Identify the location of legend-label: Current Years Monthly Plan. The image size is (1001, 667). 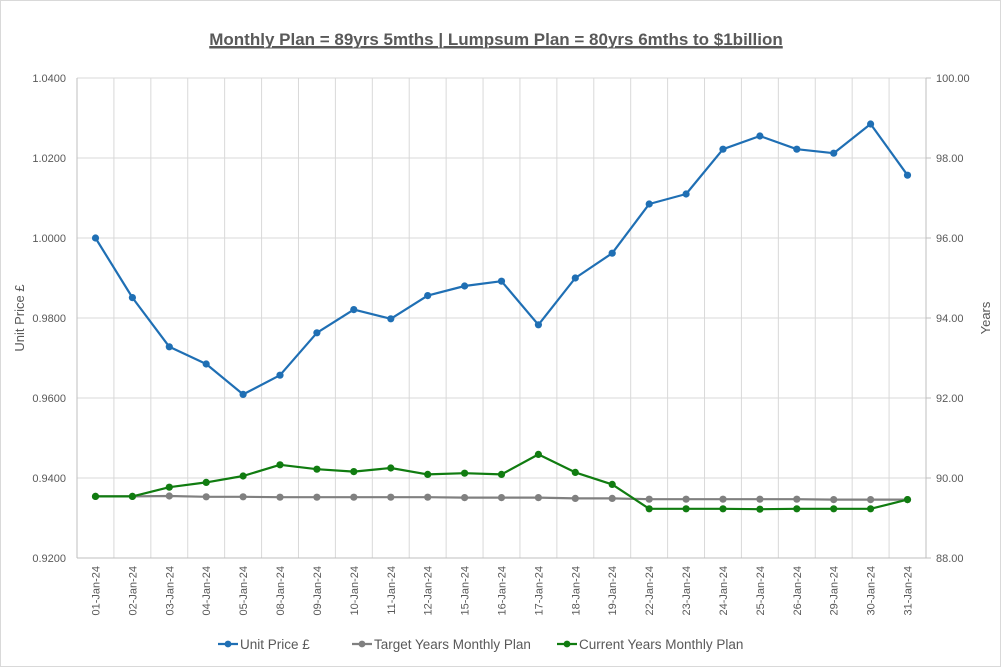
(661, 644).